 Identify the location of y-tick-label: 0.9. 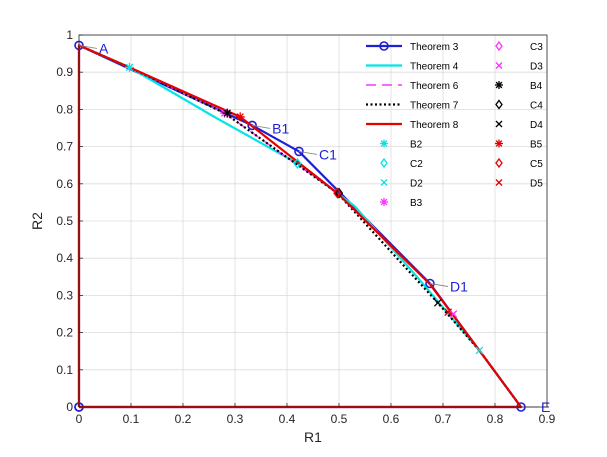
(64, 72).